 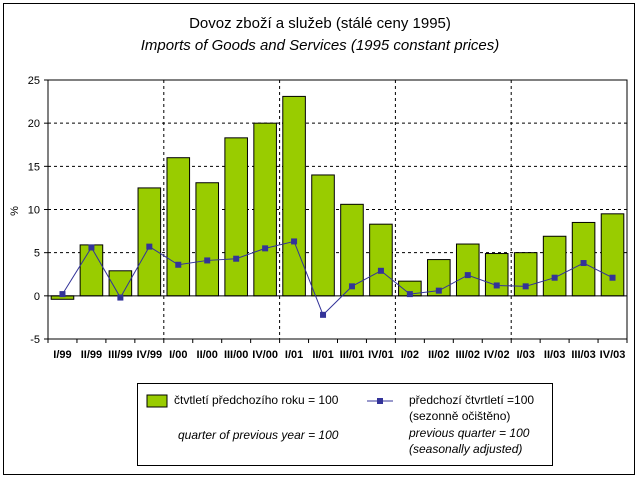 What do you see at coordinates (469, 433) in the screenshot?
I see `legend-line-label-en: previous quarter = 100` at bounding box center [469, 433].